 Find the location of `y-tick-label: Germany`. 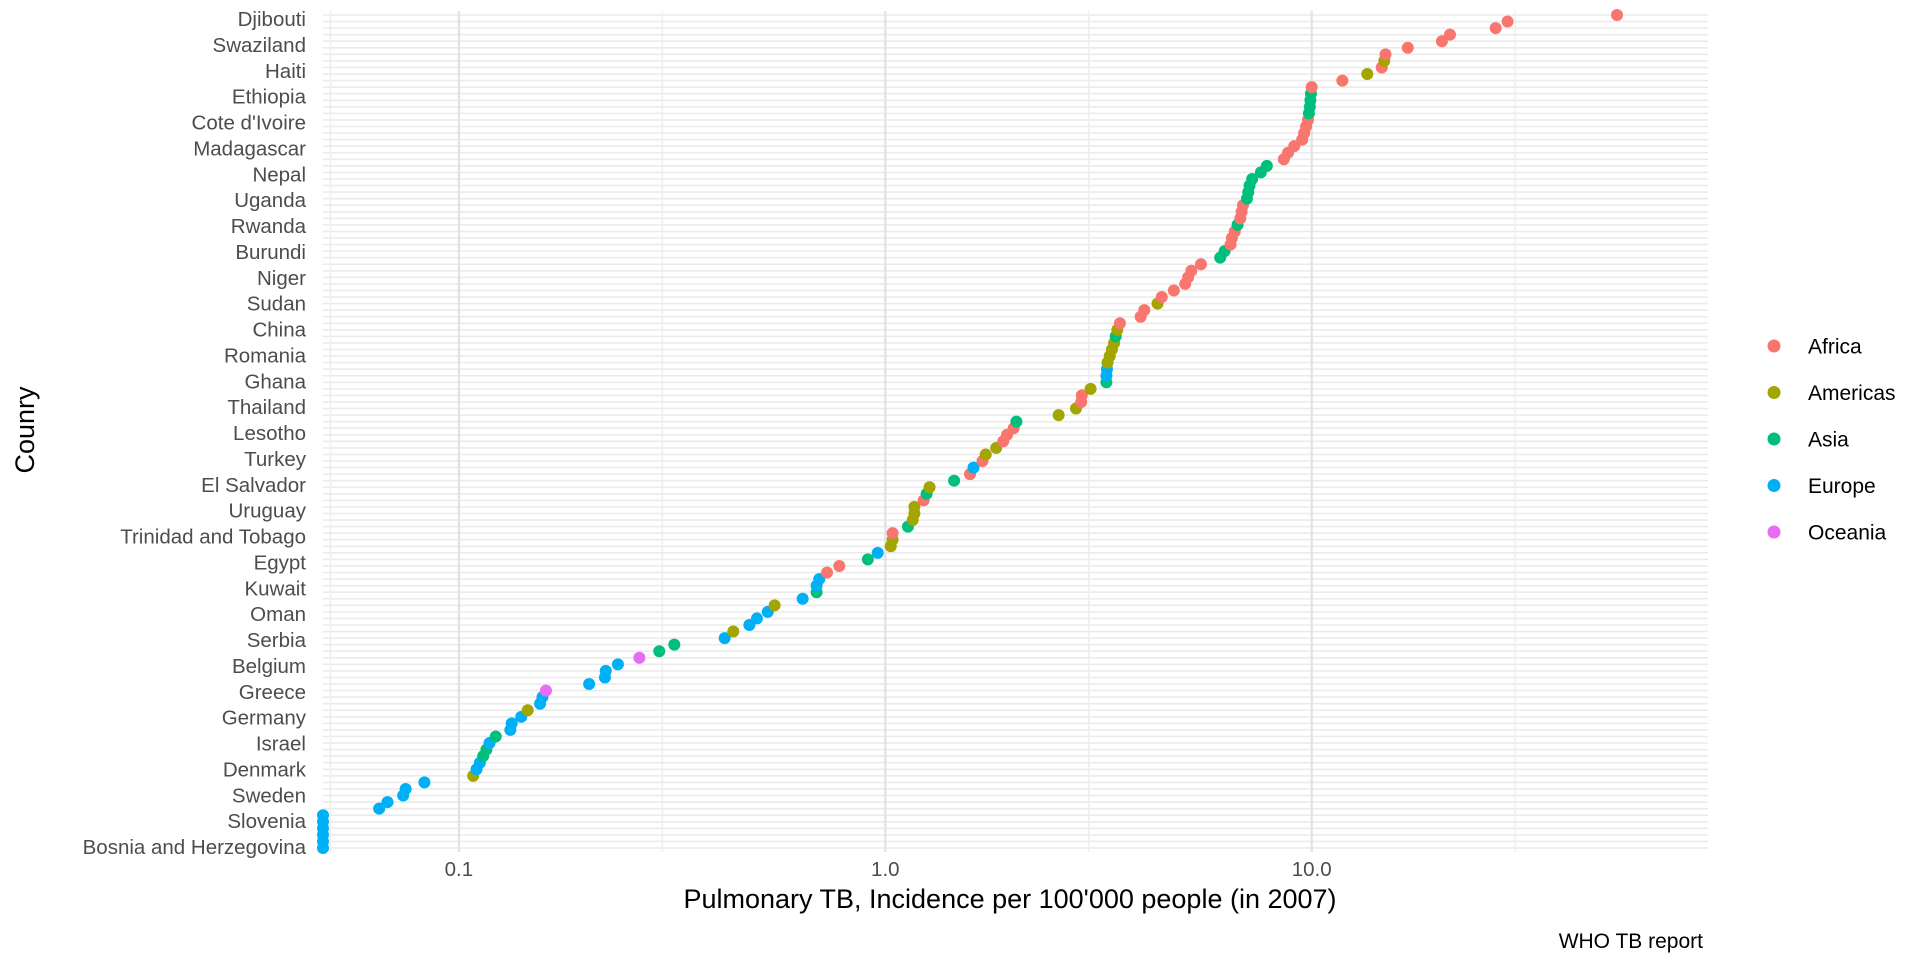

y-tick-label: Germany is located at coordinates (264, 718).